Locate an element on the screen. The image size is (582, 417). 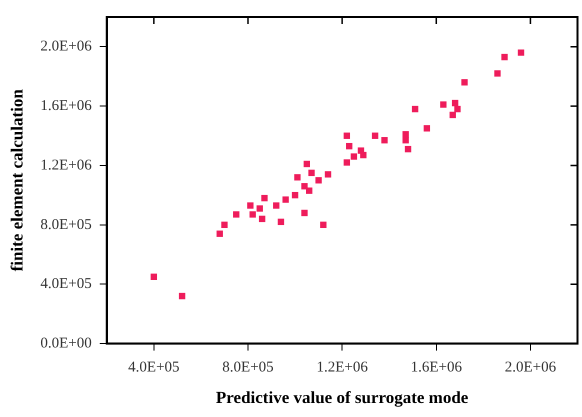
y-tick-label: 8.0E+05 is located at coordinates (66, 224).